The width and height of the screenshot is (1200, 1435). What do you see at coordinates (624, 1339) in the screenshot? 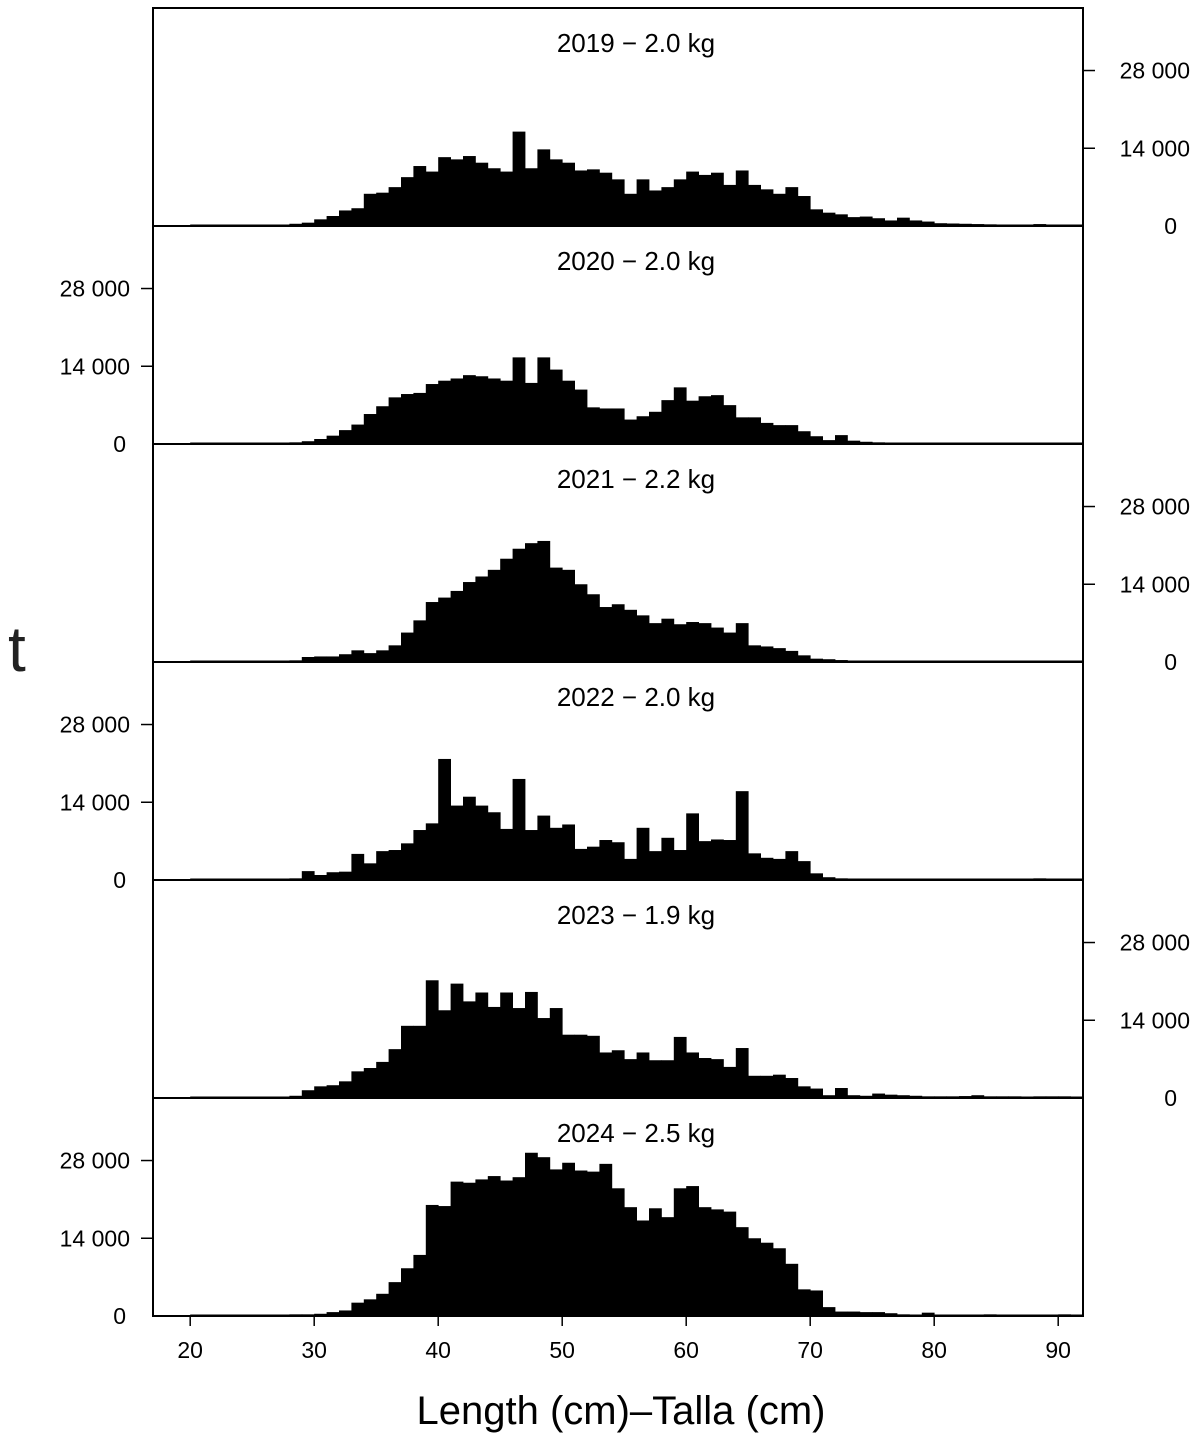
I see `x-axis: 20 30 40 50 60 70 80 90` at bounding box center [624, 1339].